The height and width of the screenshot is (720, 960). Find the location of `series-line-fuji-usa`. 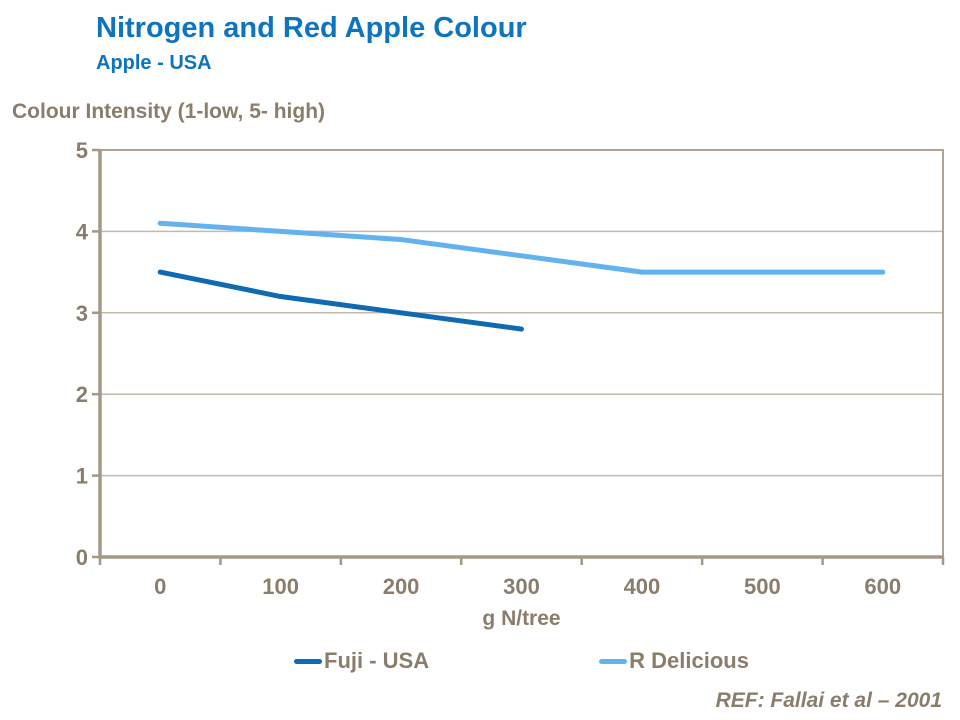

series-line-fuji-usa is located at coordinates (340, 300).